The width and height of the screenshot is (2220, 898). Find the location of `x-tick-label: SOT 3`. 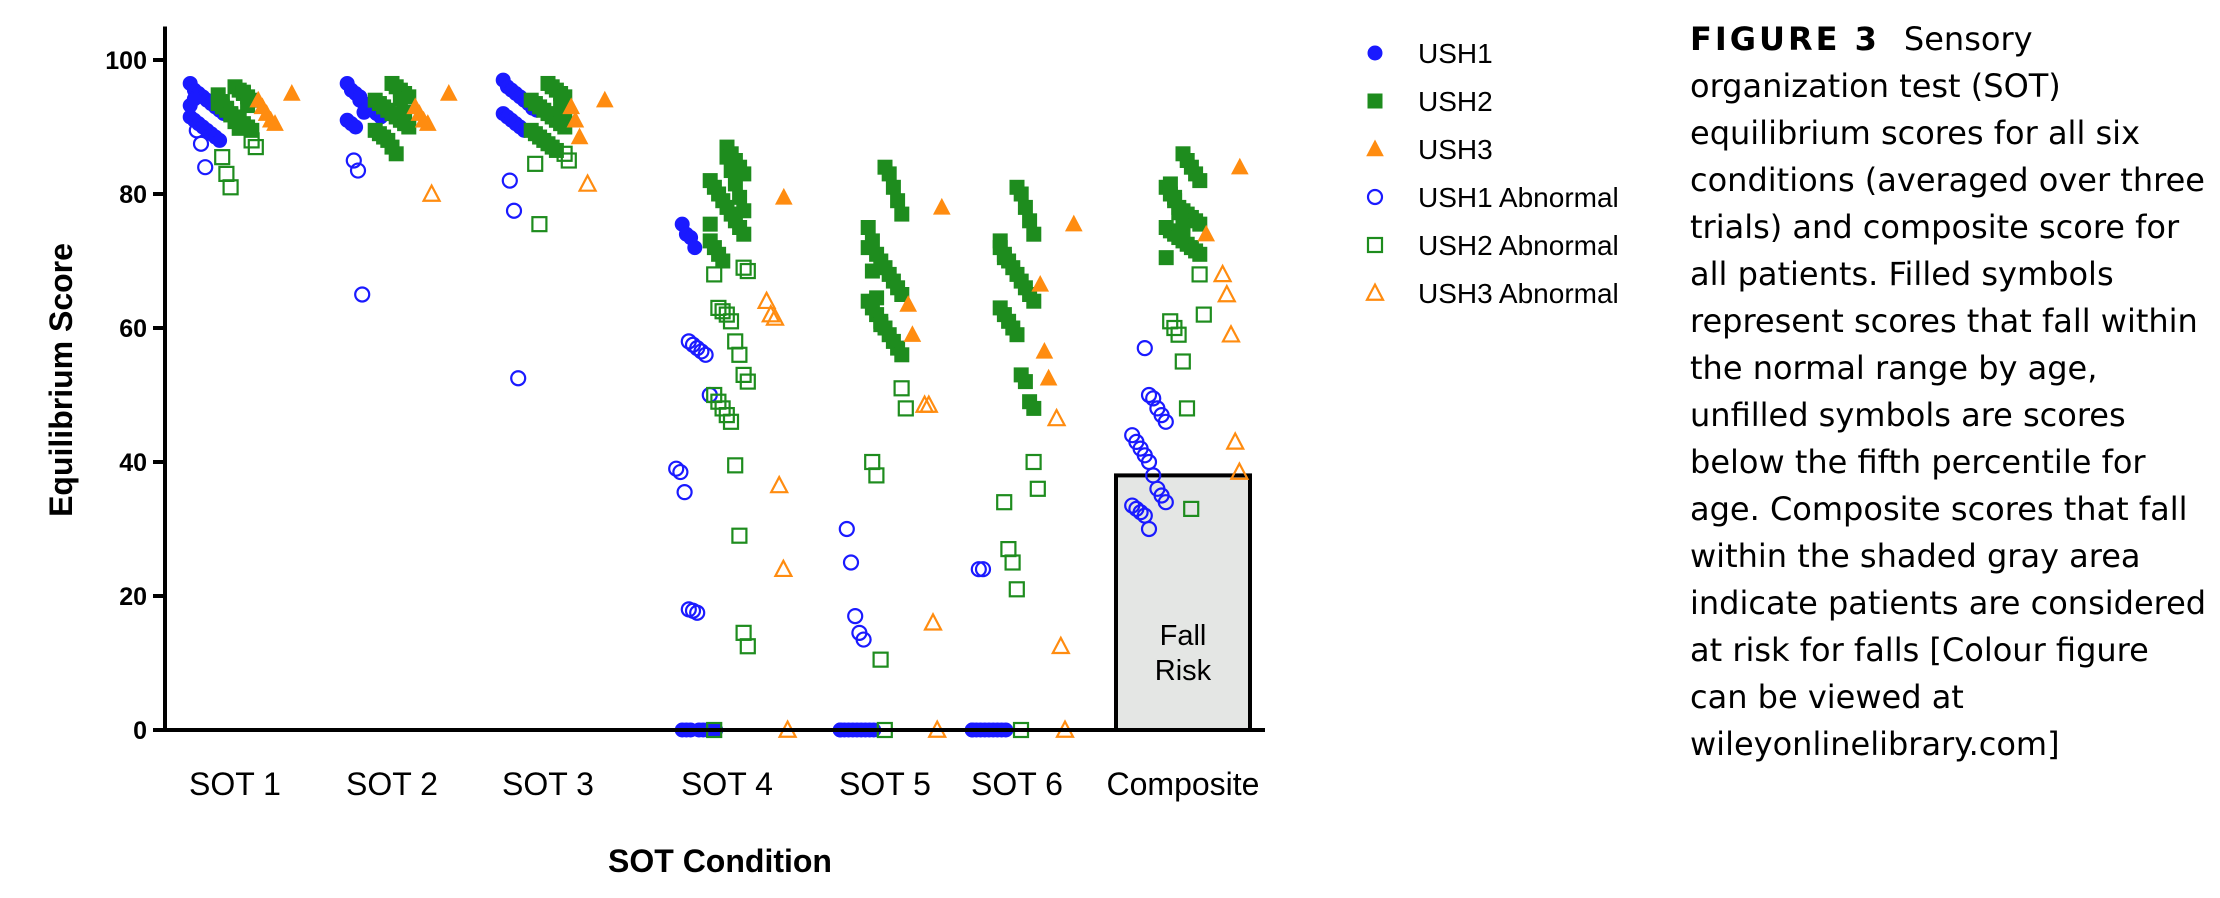

x-tick-label: SOT 3 is located at coordinates (548, 784).